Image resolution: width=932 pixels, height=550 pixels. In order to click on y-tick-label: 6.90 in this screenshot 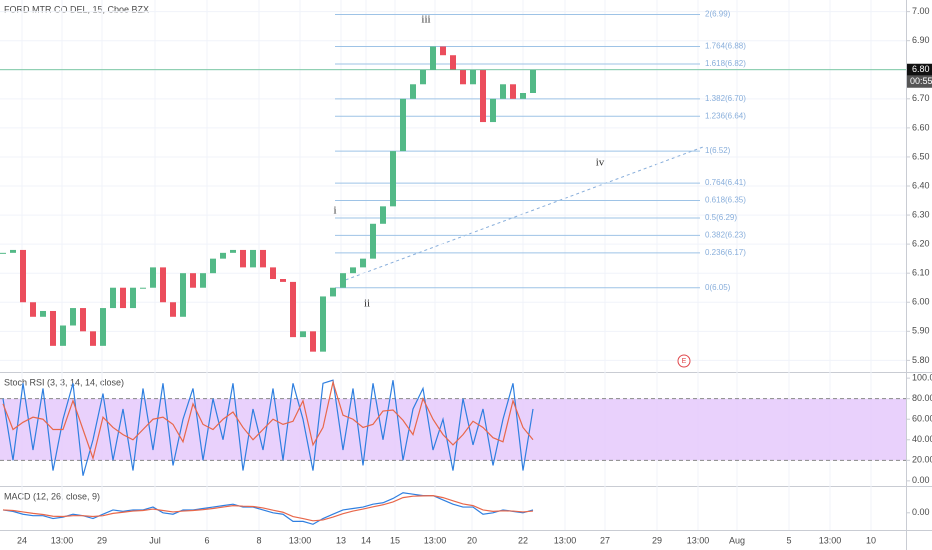, I will do `click(921, 40)`.